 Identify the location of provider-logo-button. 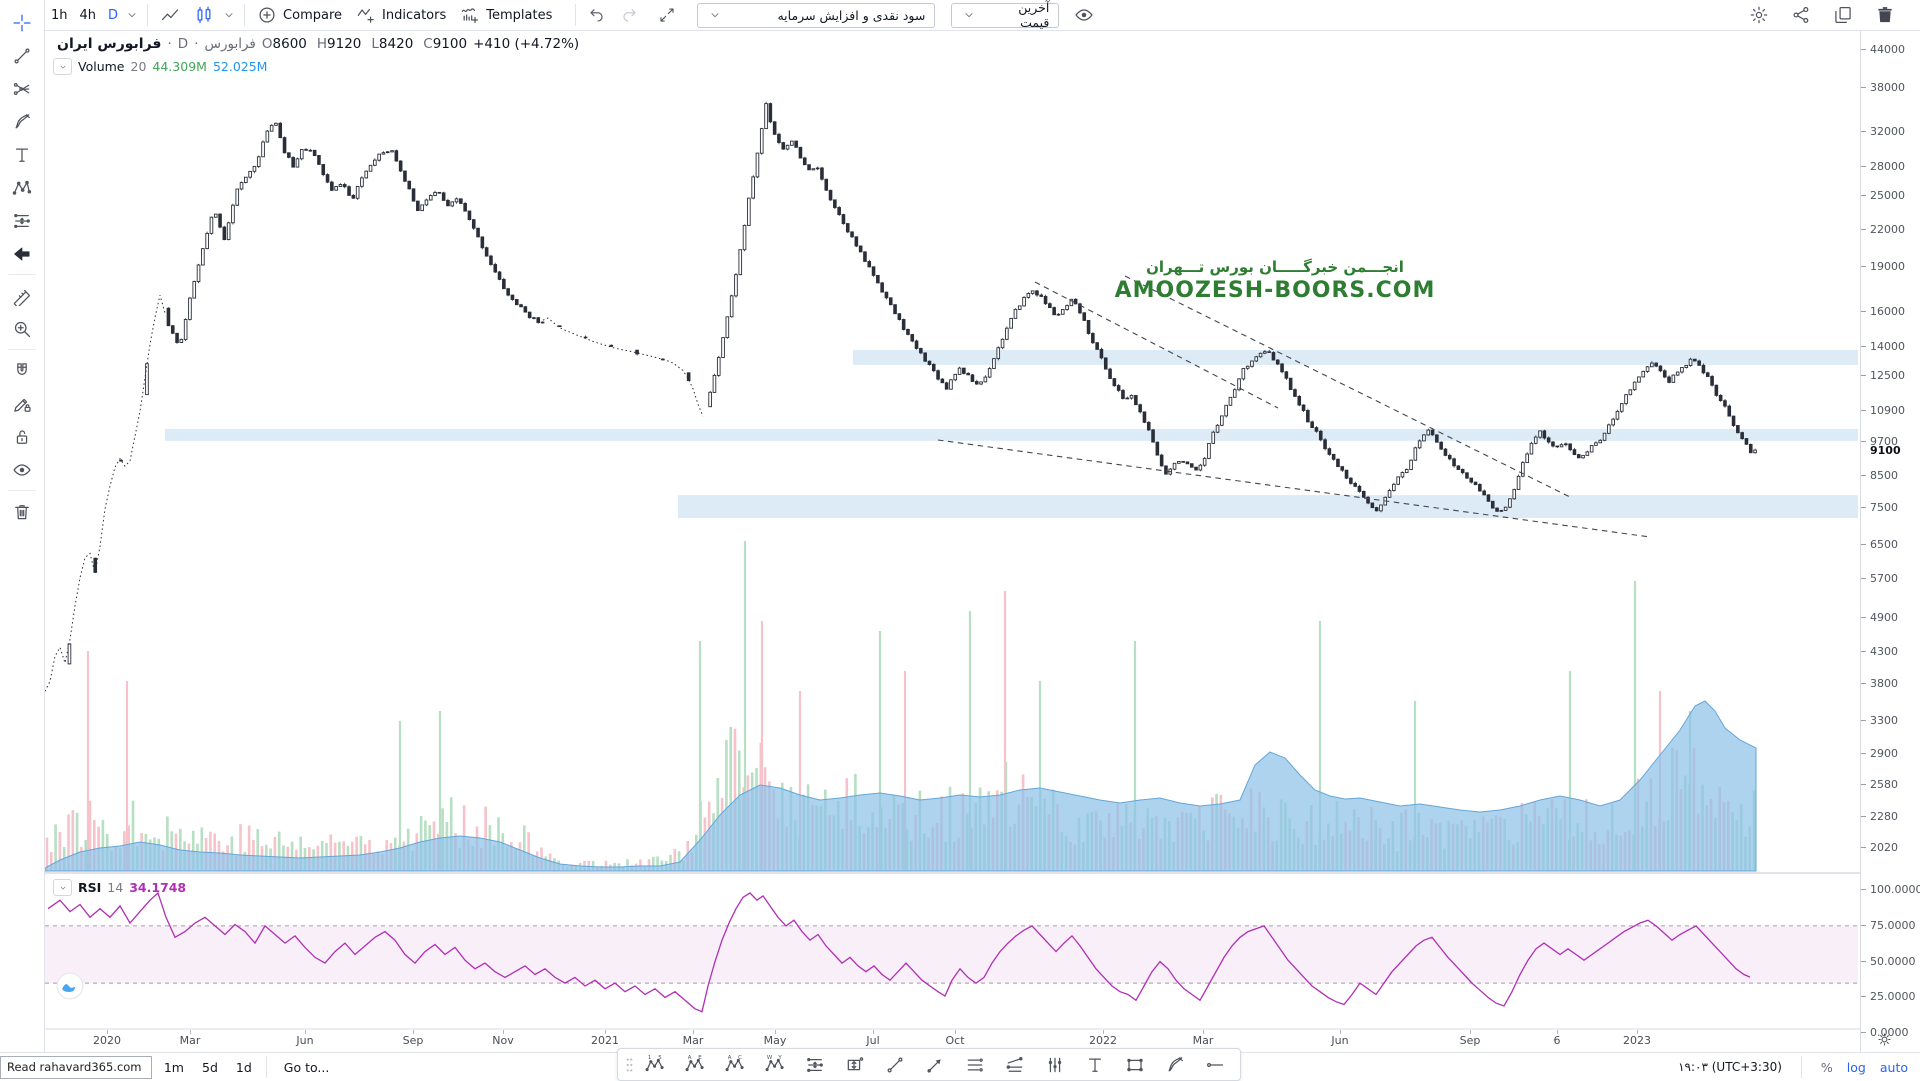
(70, 988).